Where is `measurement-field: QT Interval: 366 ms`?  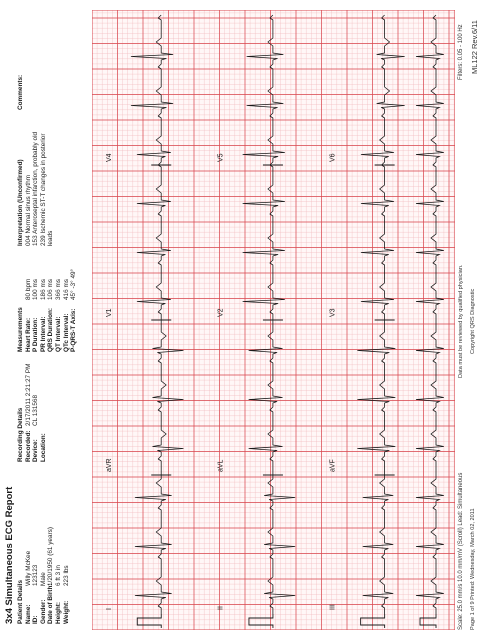 measurement-field: QT Interval: 366 ms is located at coordinates (58, 315).